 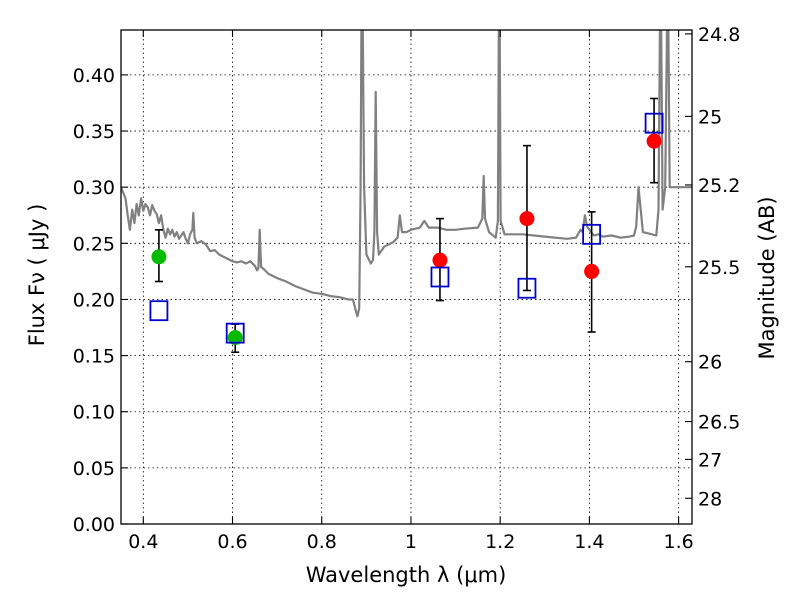 I want to click on y-tick-label: 0.15, so click(x=94, y=357).